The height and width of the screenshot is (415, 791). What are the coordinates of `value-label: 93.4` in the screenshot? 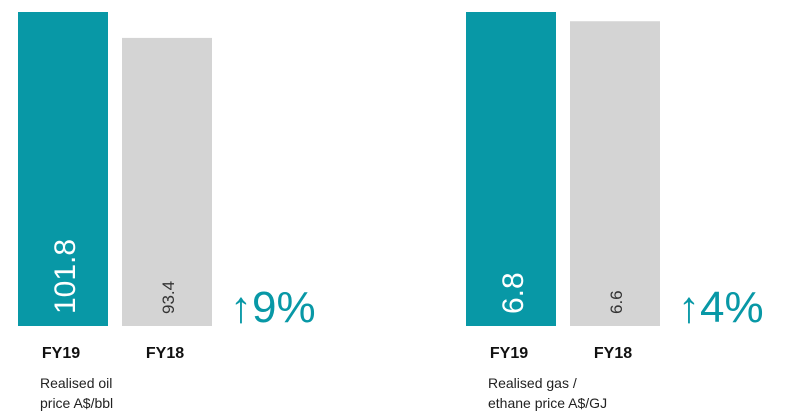 It's located at (168, 297).